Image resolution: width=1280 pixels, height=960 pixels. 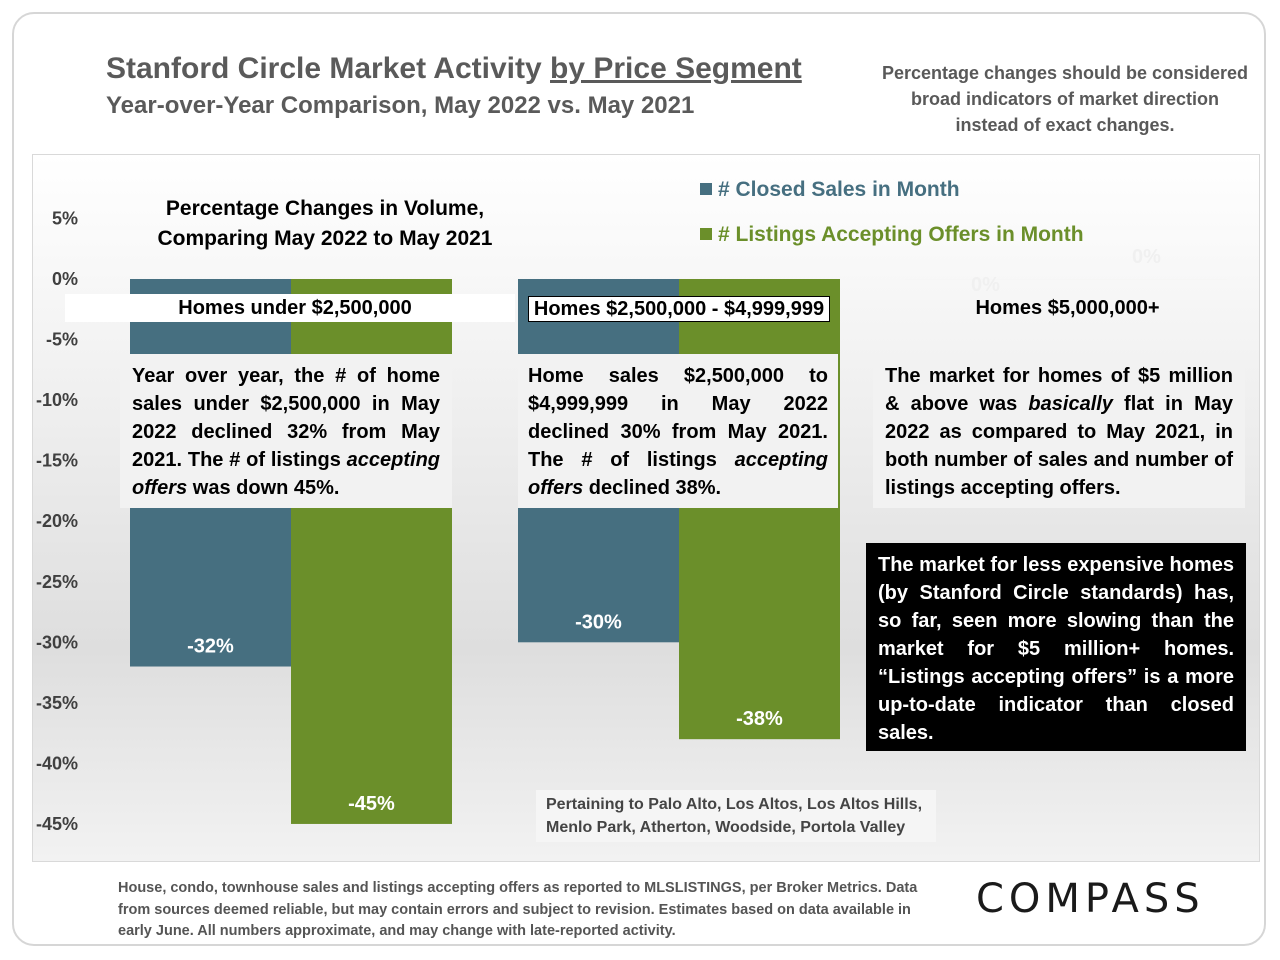 What do you see at coordinates (759, 509) in the screenshot?
I see `bar-listings-offers-2-5m-to-5m` at bounding box center [759, 509].